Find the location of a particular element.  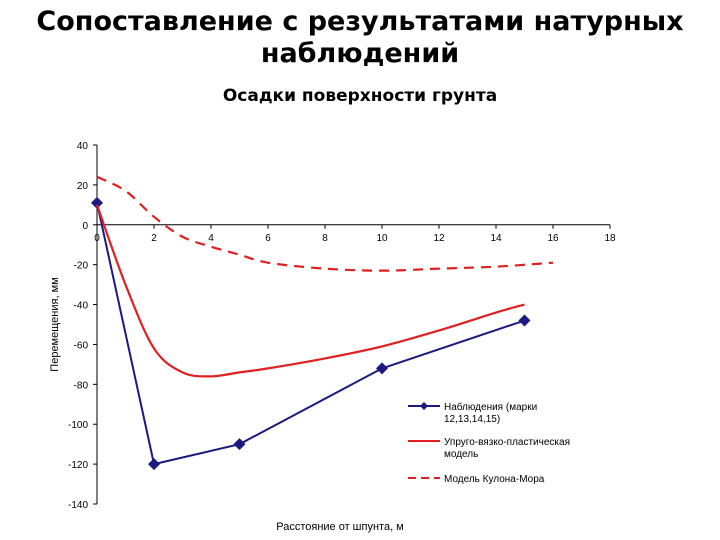

y-tick-label: 20 is located at coordinates (83, 186).